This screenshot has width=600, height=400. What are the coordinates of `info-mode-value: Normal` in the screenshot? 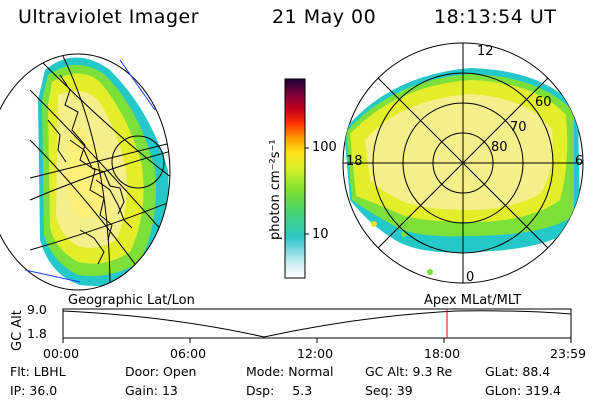 It's located at (311, 371).